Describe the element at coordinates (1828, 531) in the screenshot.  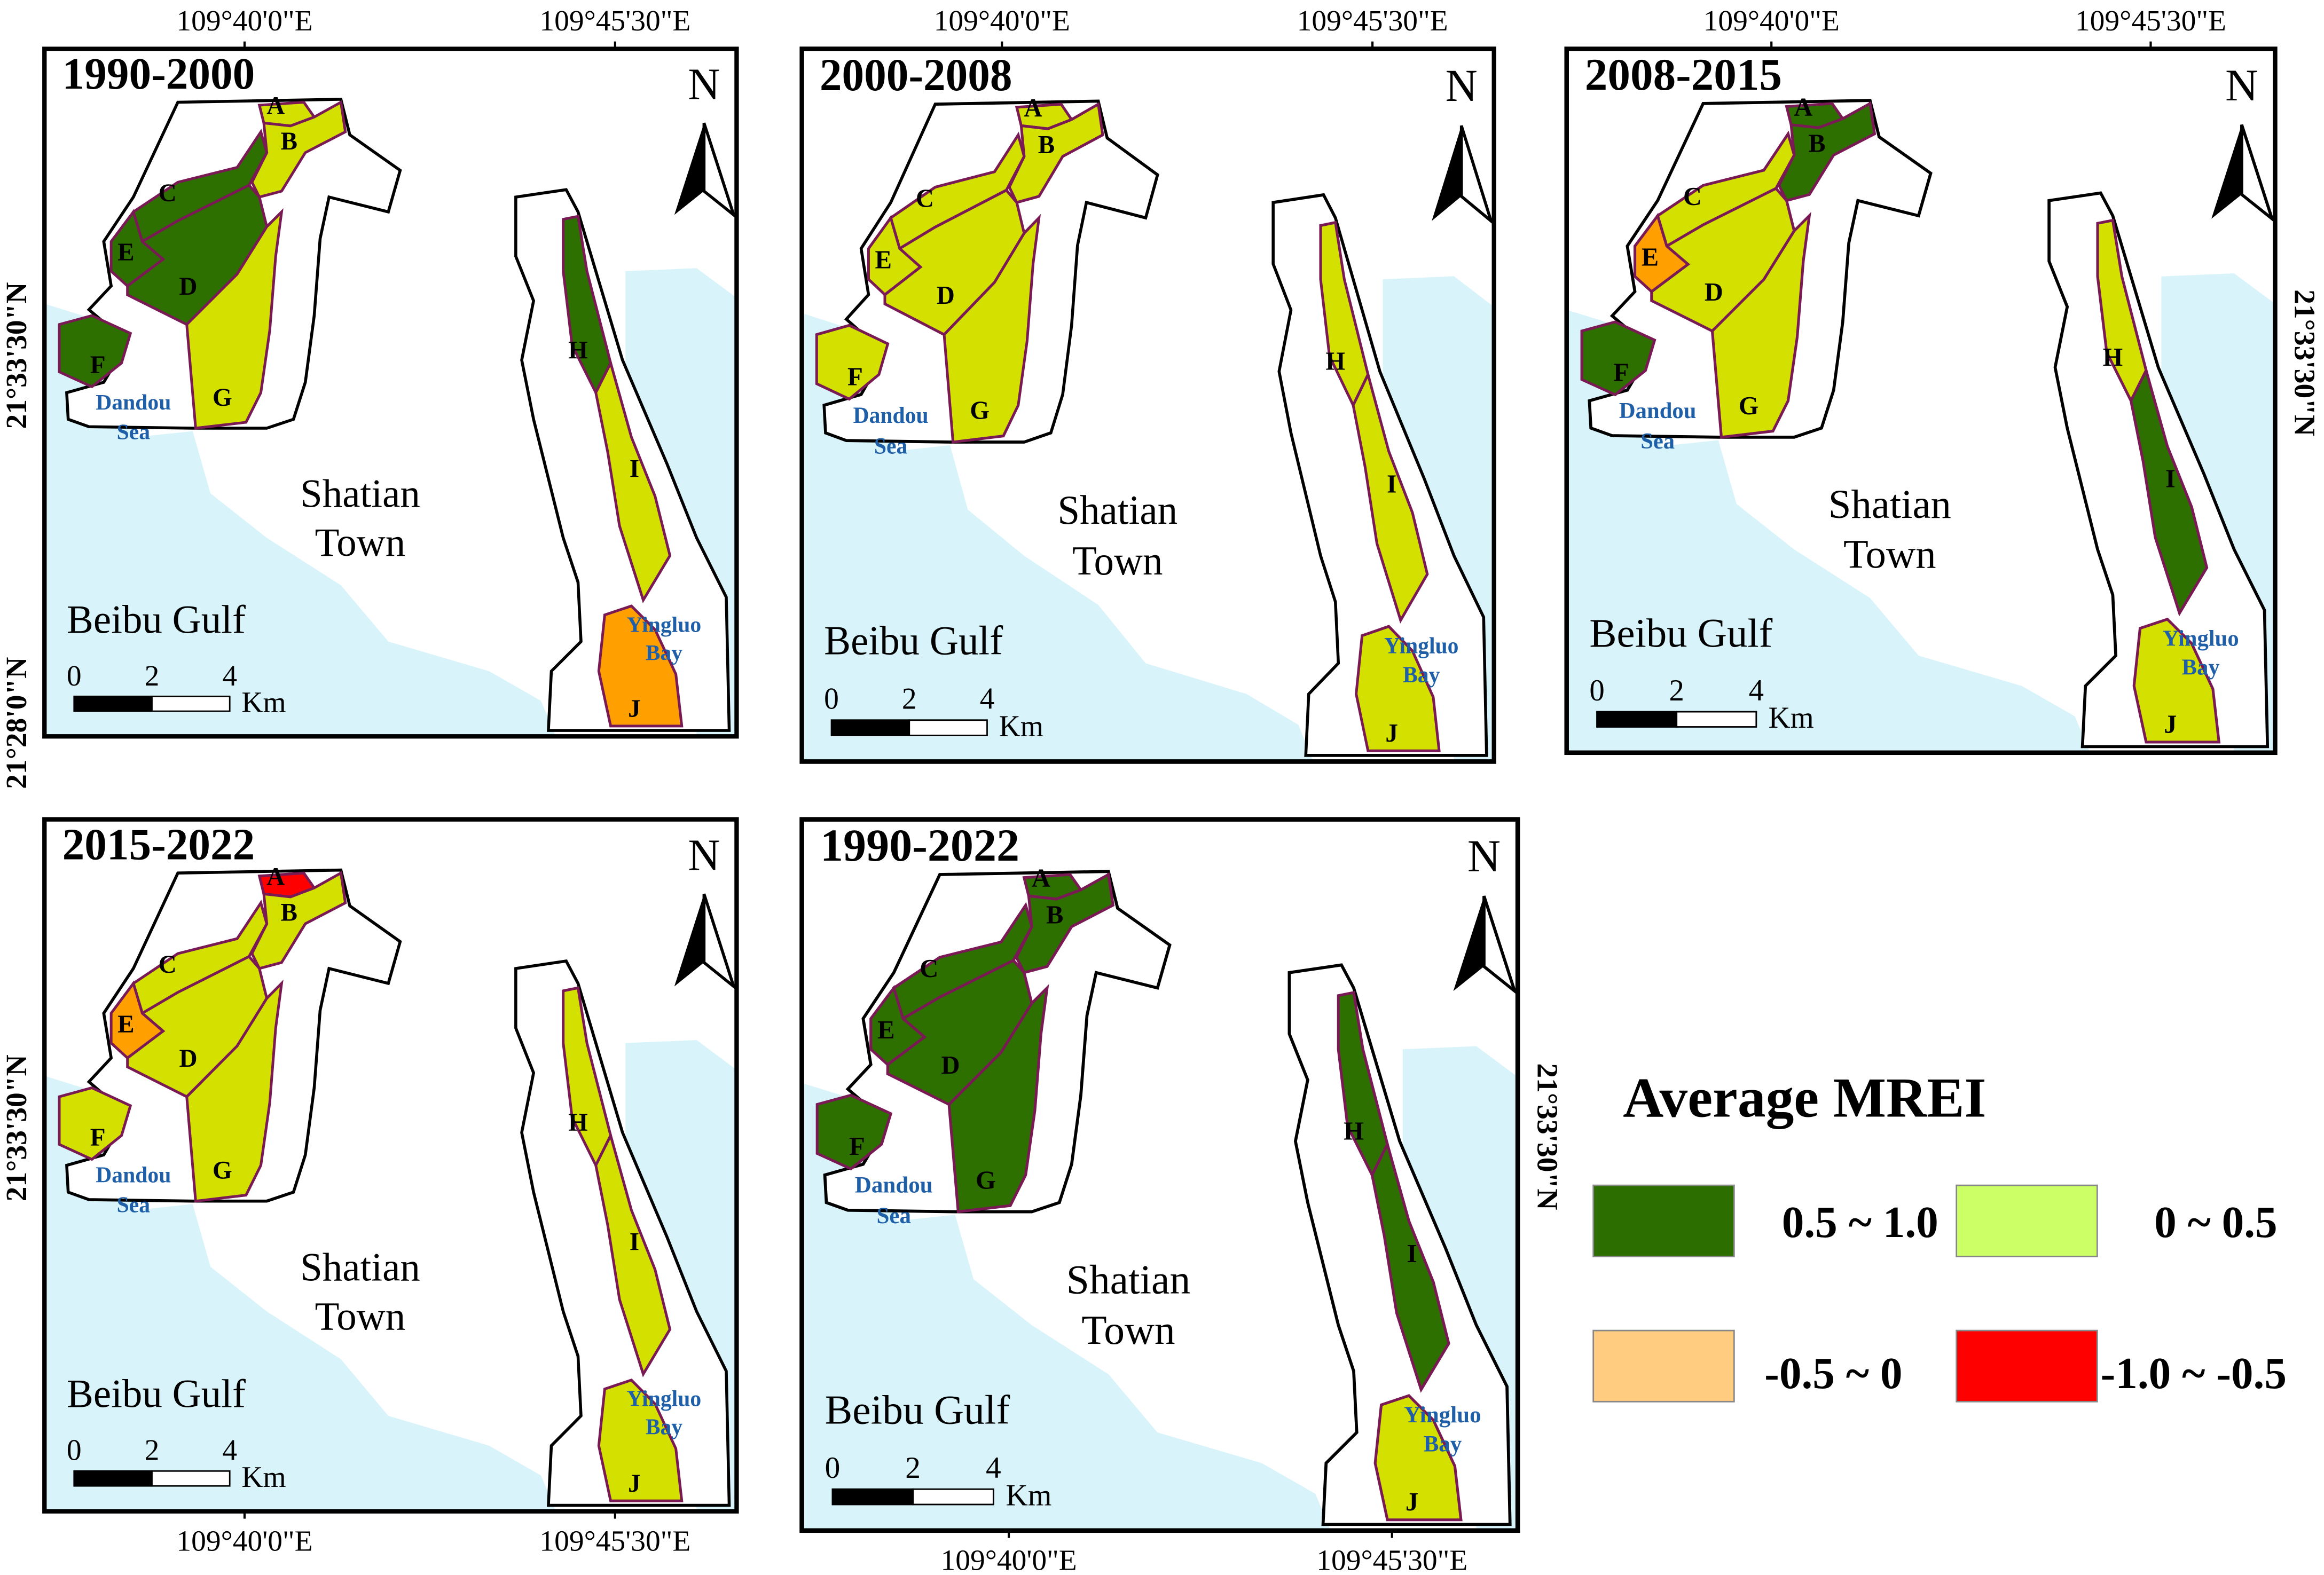
I see `sea` at that location.